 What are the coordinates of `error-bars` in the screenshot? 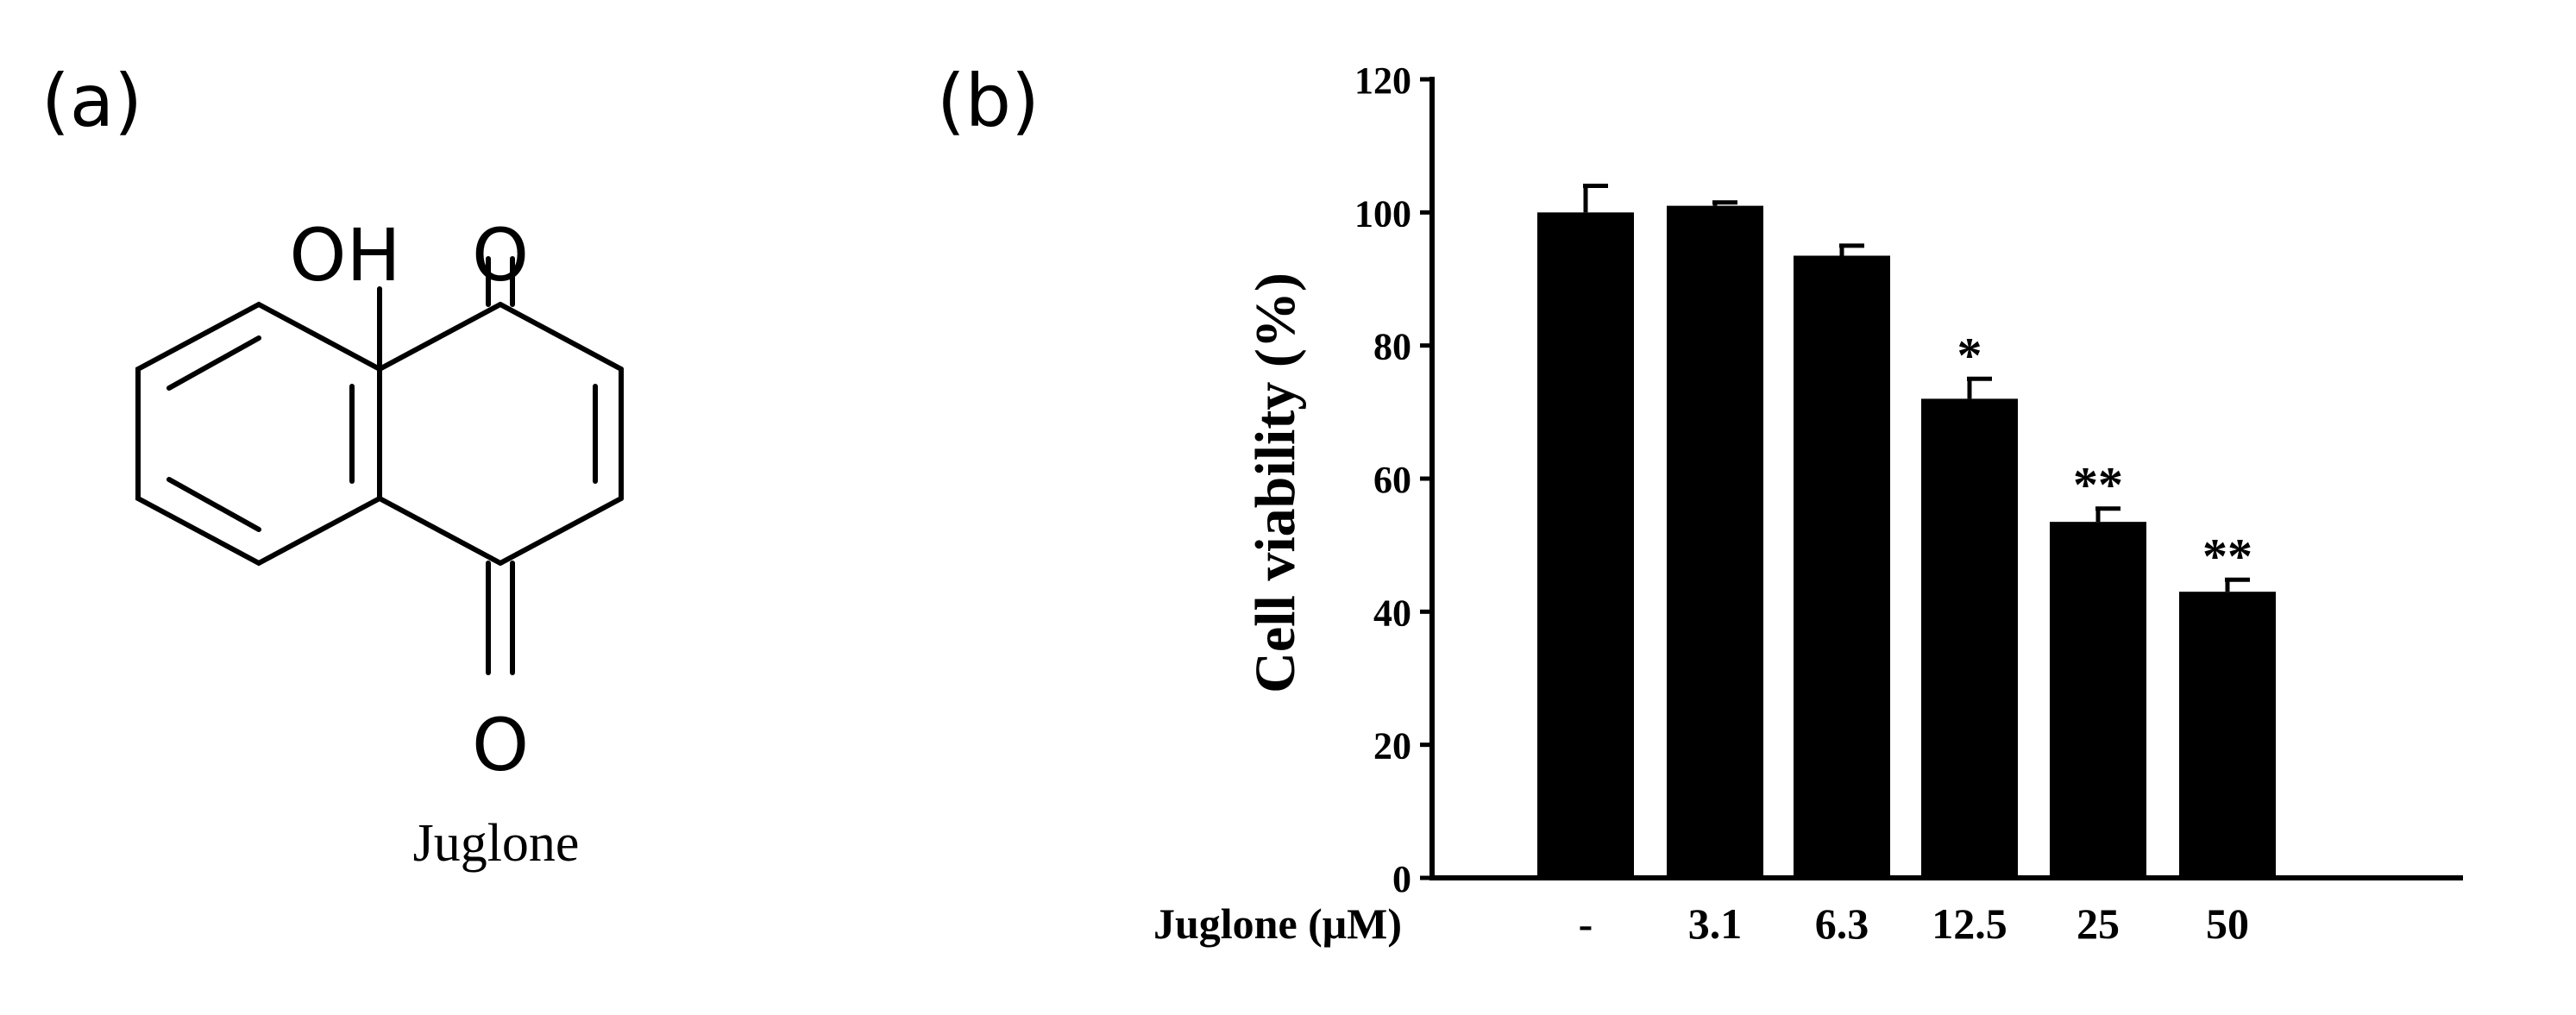 It's located at (1916, 387).